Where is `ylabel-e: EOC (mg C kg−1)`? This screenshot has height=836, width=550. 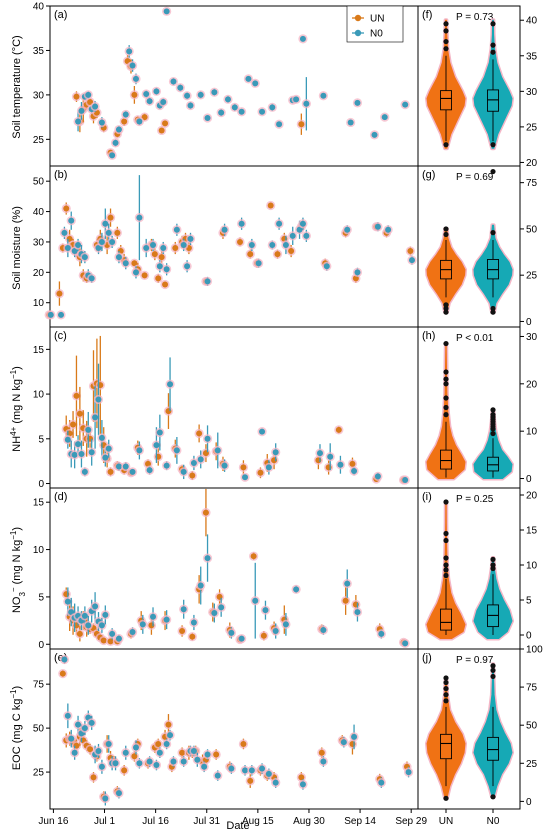
ylabel-e: EOC (mg C kg−1) is located at coordinates (16, 728).